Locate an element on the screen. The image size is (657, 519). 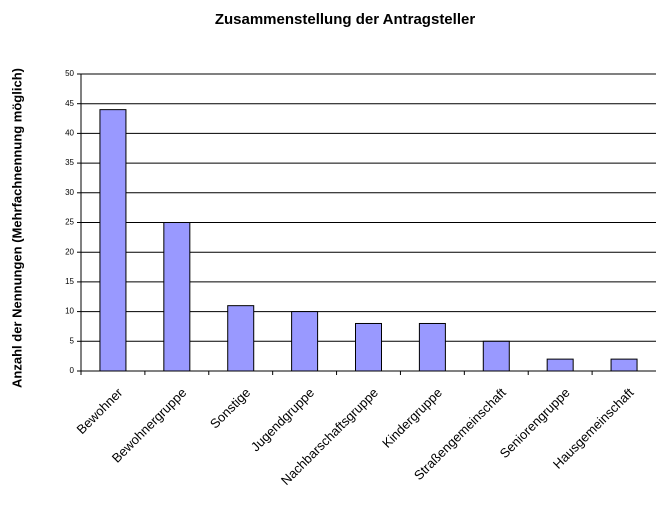
y-tick-label: 0 is located at coordinates (72, 370).